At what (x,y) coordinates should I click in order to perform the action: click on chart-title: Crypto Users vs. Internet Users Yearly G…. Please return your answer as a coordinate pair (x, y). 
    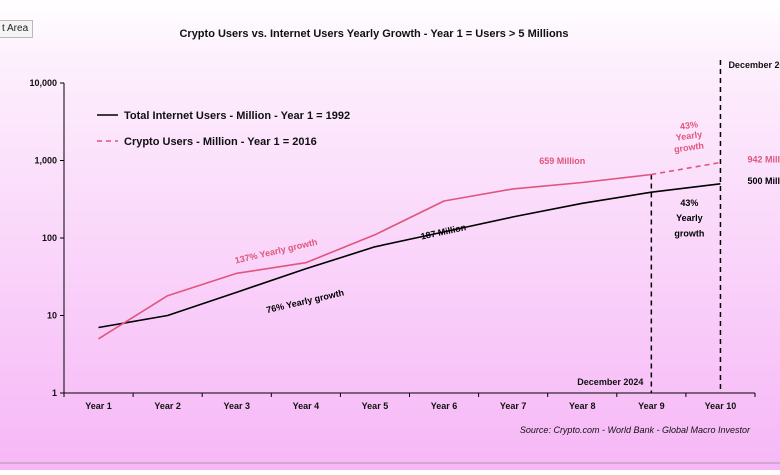
    Looking at the image, I should click on (373, 34).